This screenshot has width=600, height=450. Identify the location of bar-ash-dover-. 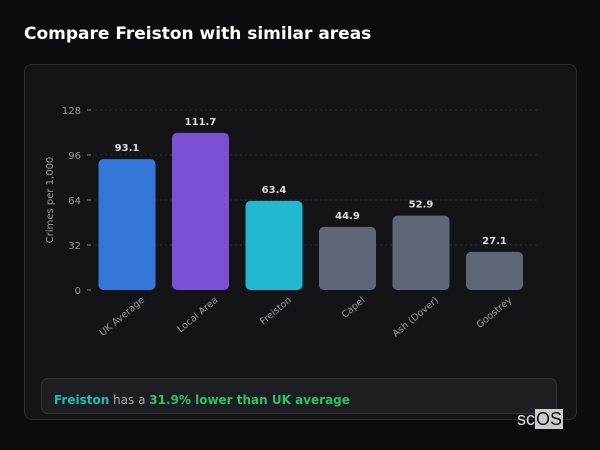
(421, 252).